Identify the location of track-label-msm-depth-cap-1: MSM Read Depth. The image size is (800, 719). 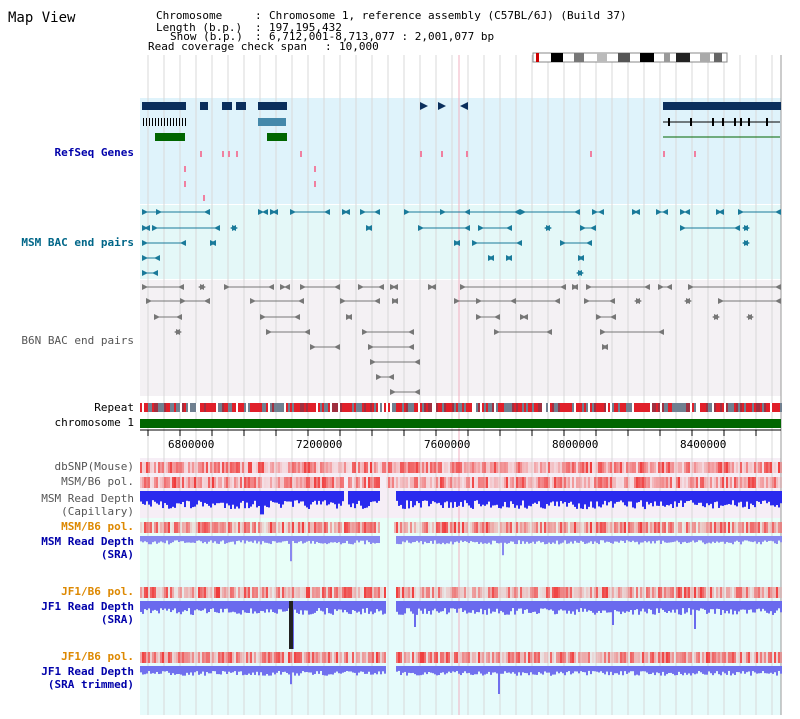
(87, 498).